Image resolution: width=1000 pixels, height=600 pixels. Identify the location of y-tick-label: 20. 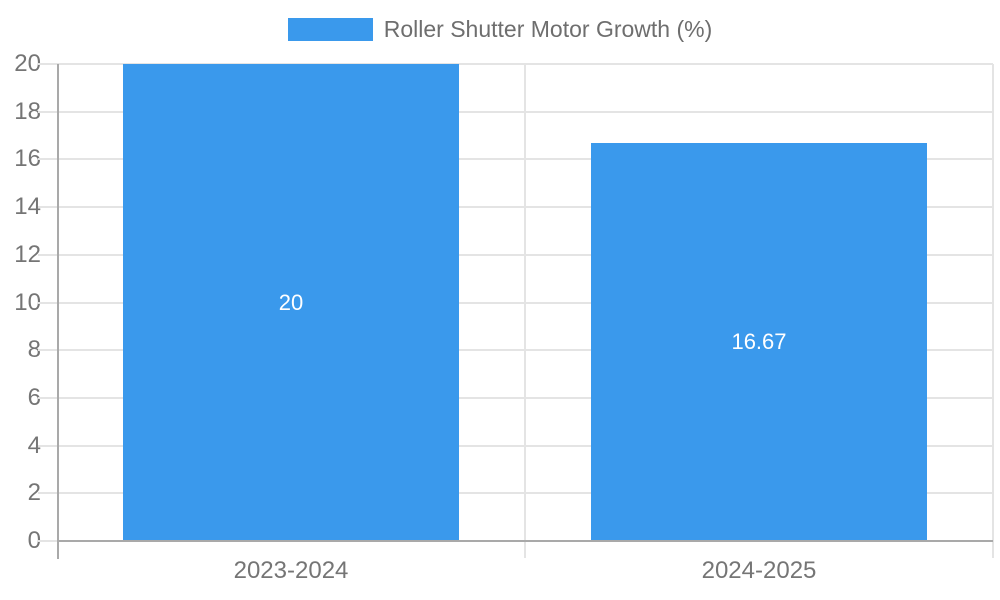
(27, 63).